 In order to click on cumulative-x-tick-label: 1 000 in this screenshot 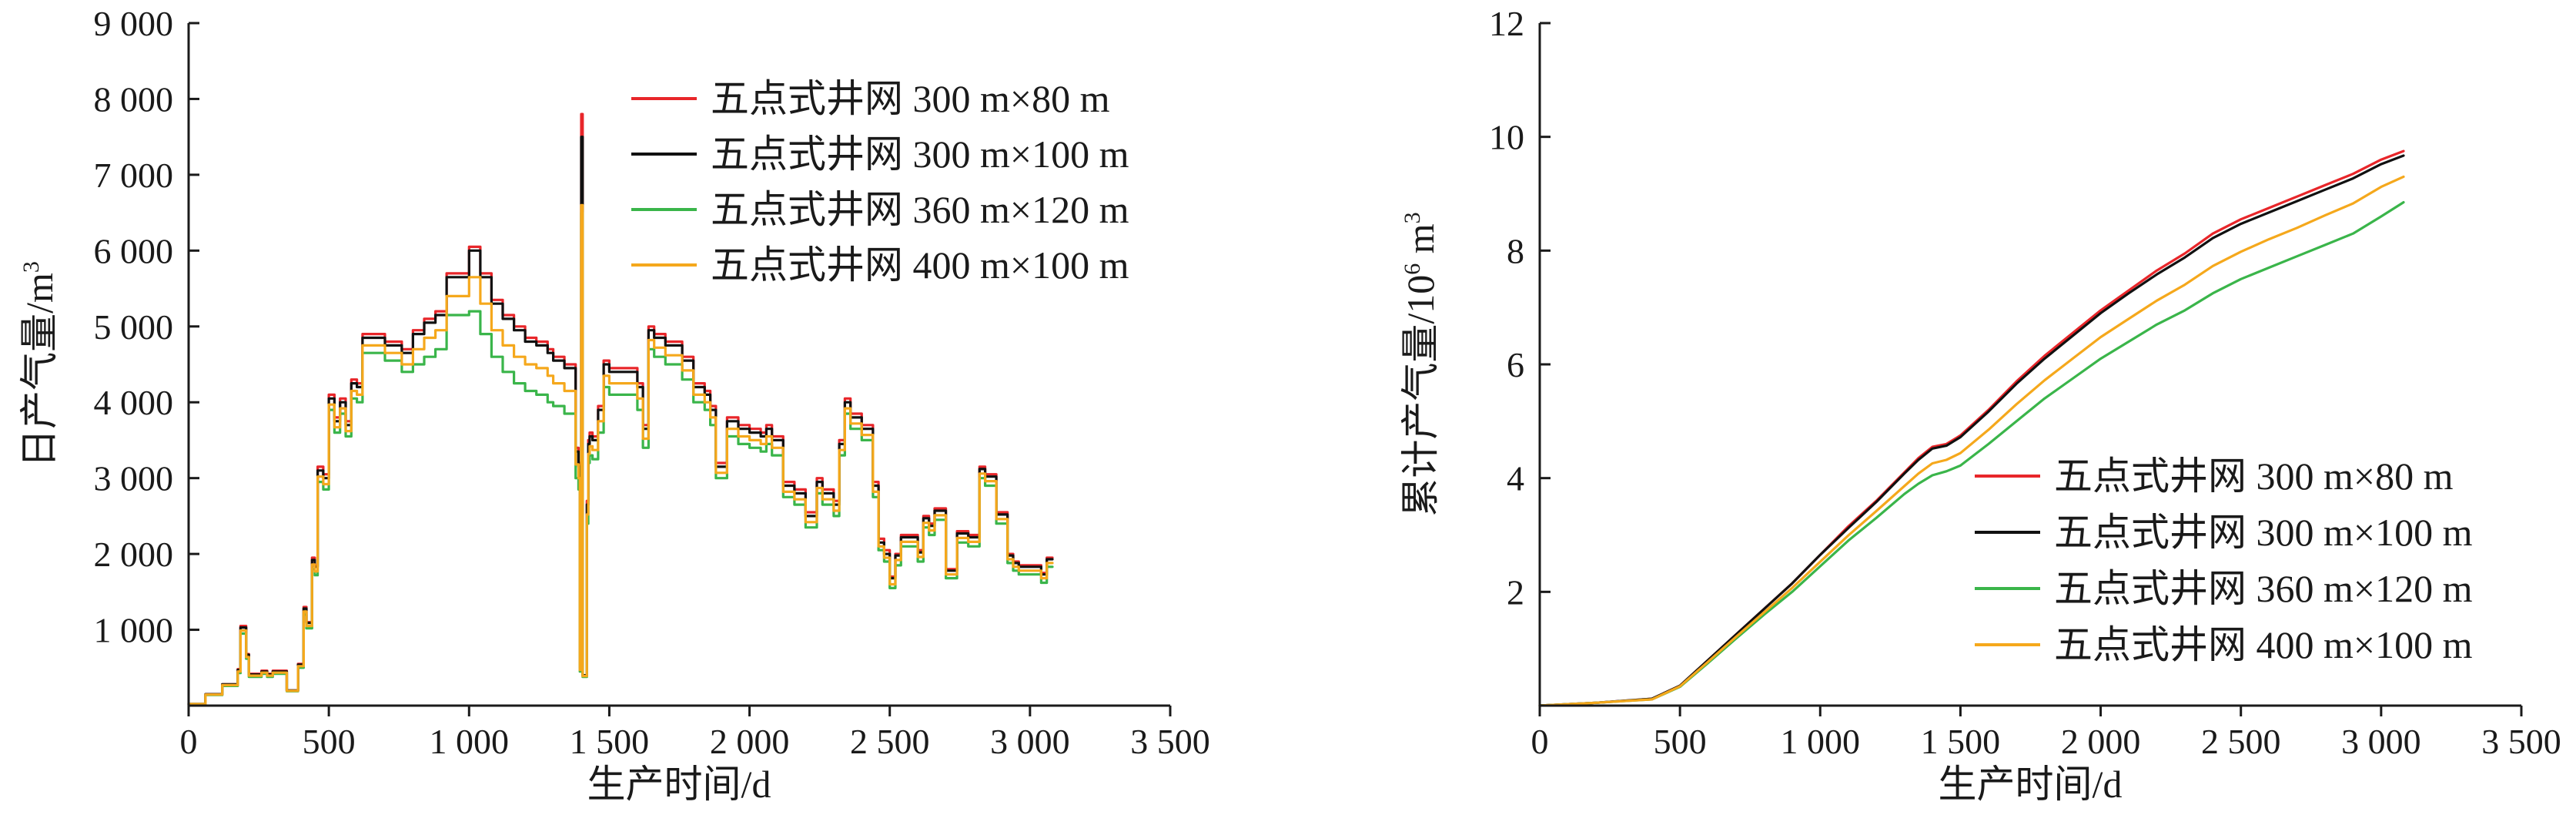, I will do `click(1821, 741)`.